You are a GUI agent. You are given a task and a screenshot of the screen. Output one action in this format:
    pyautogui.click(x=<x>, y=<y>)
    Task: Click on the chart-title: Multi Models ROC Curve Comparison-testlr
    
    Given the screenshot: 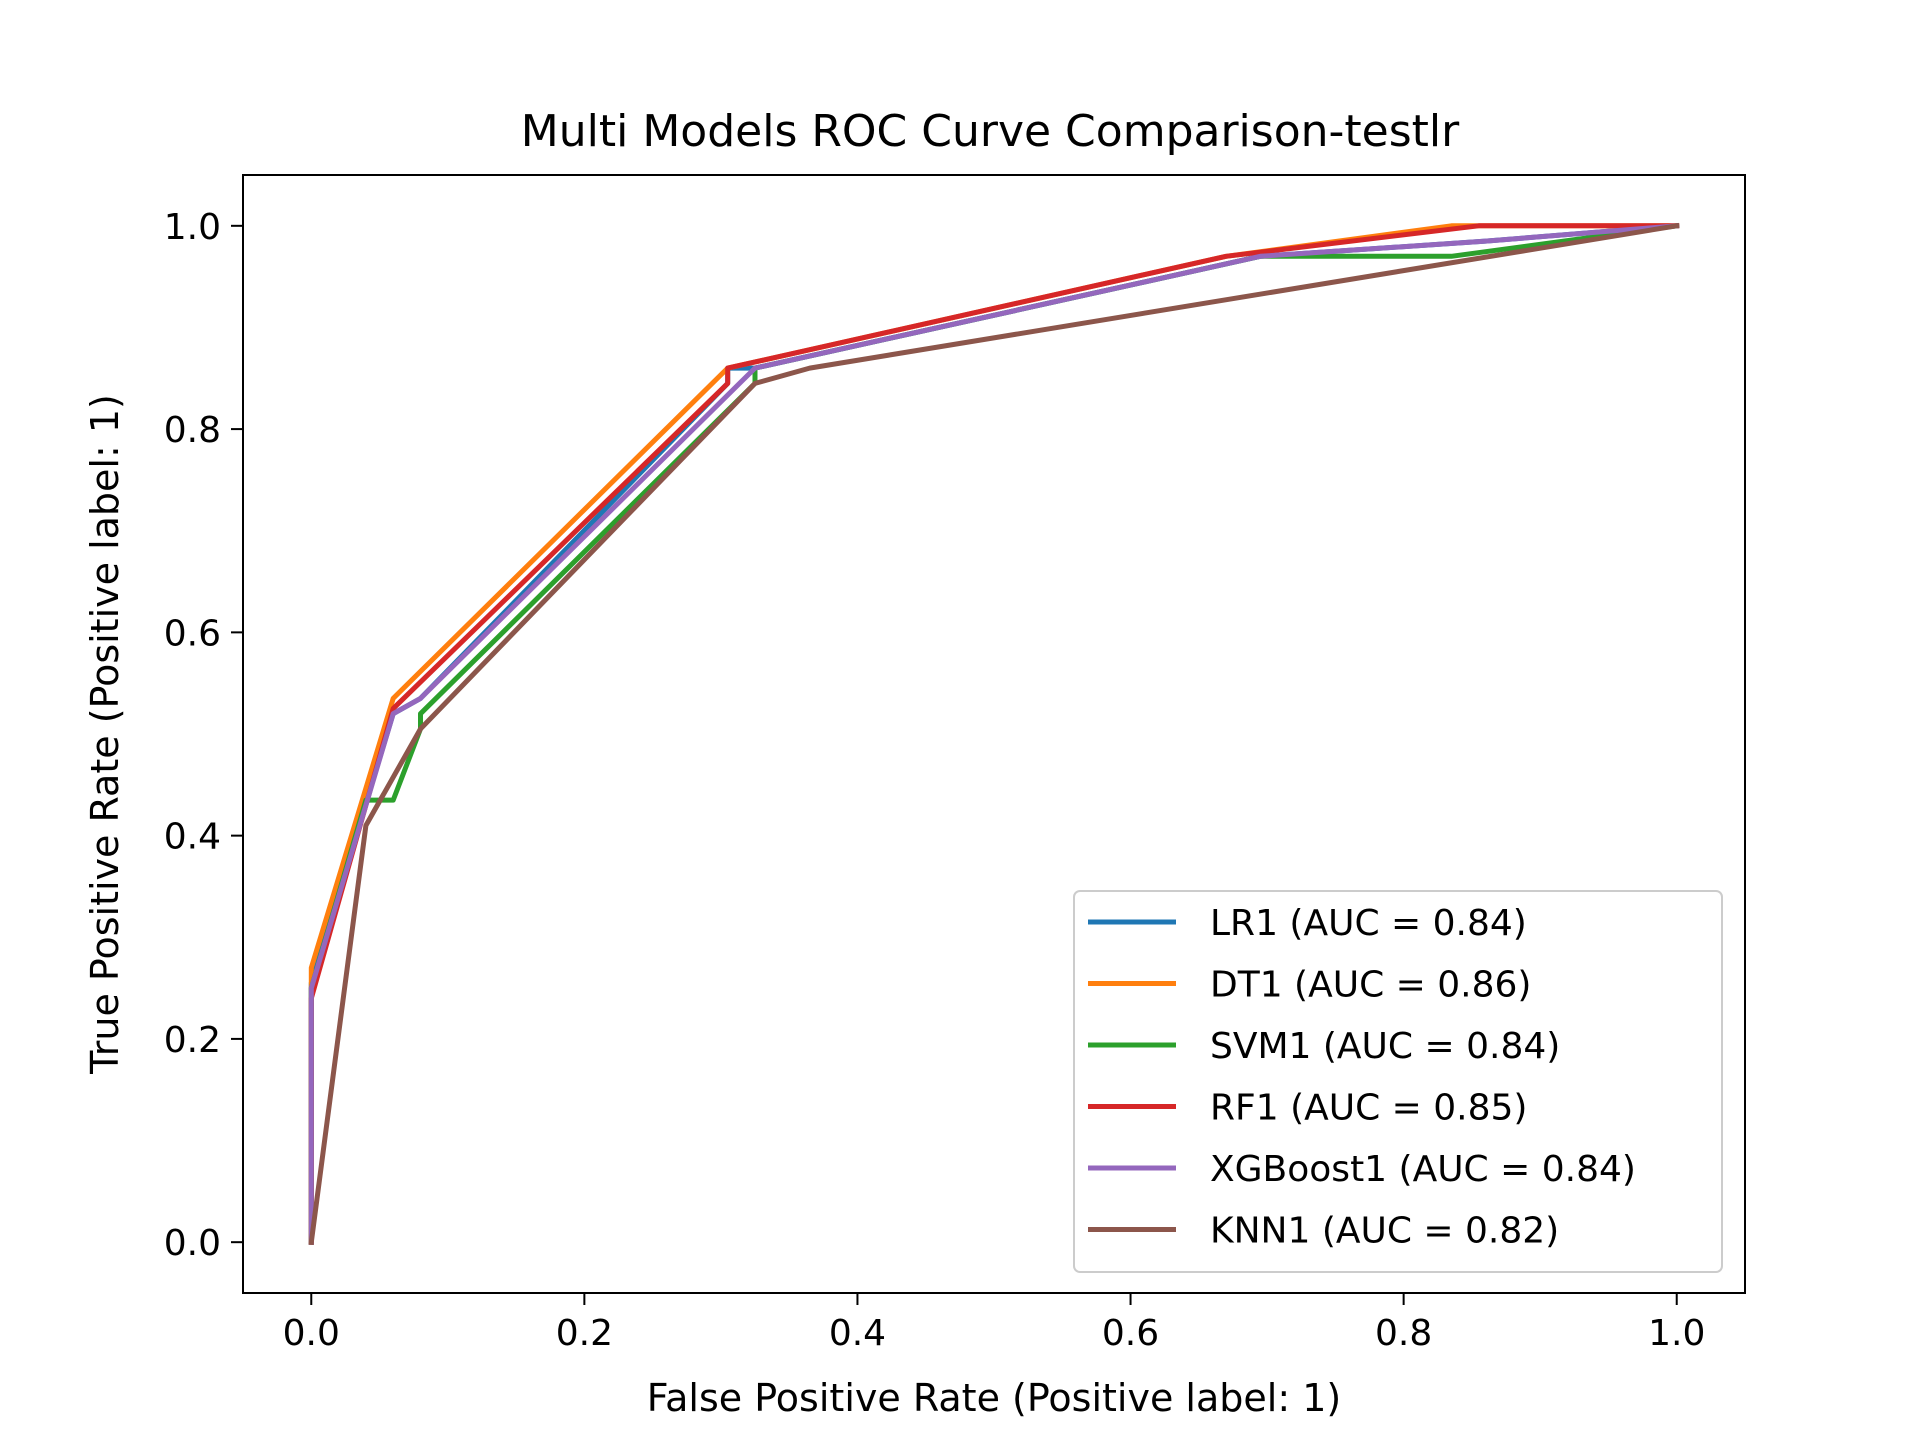 What is the action you would take?
    pyautogui.click(x=990, y=131)
    